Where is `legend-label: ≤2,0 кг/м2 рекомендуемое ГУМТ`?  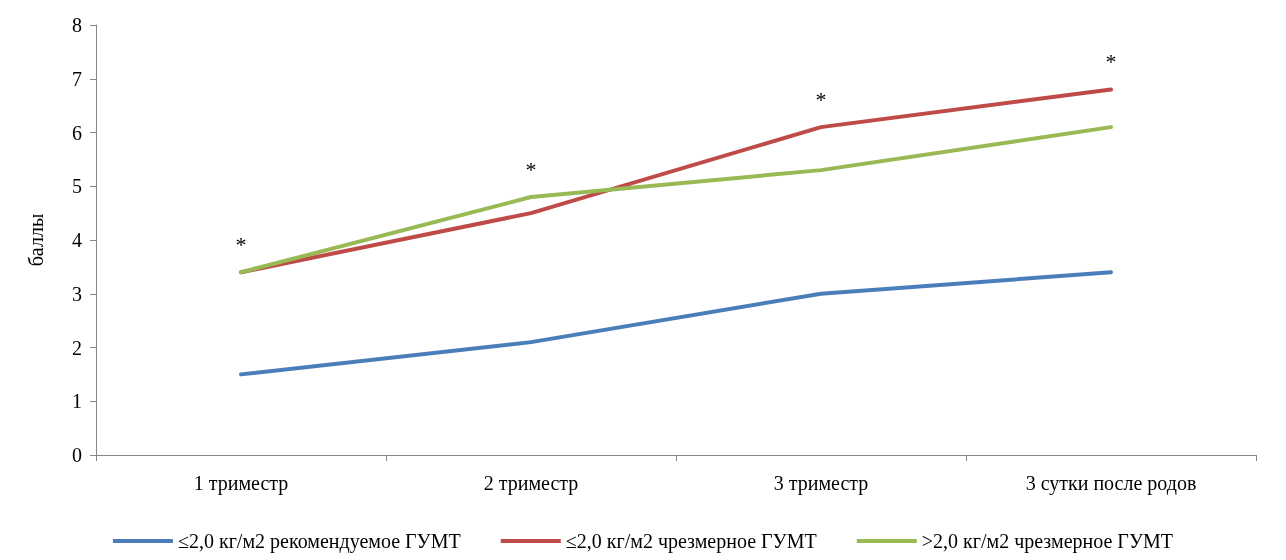 legend-label: ≤2,0 кг/м2 рекомендуемое ГУМТ is located at coordinates (319, 541).